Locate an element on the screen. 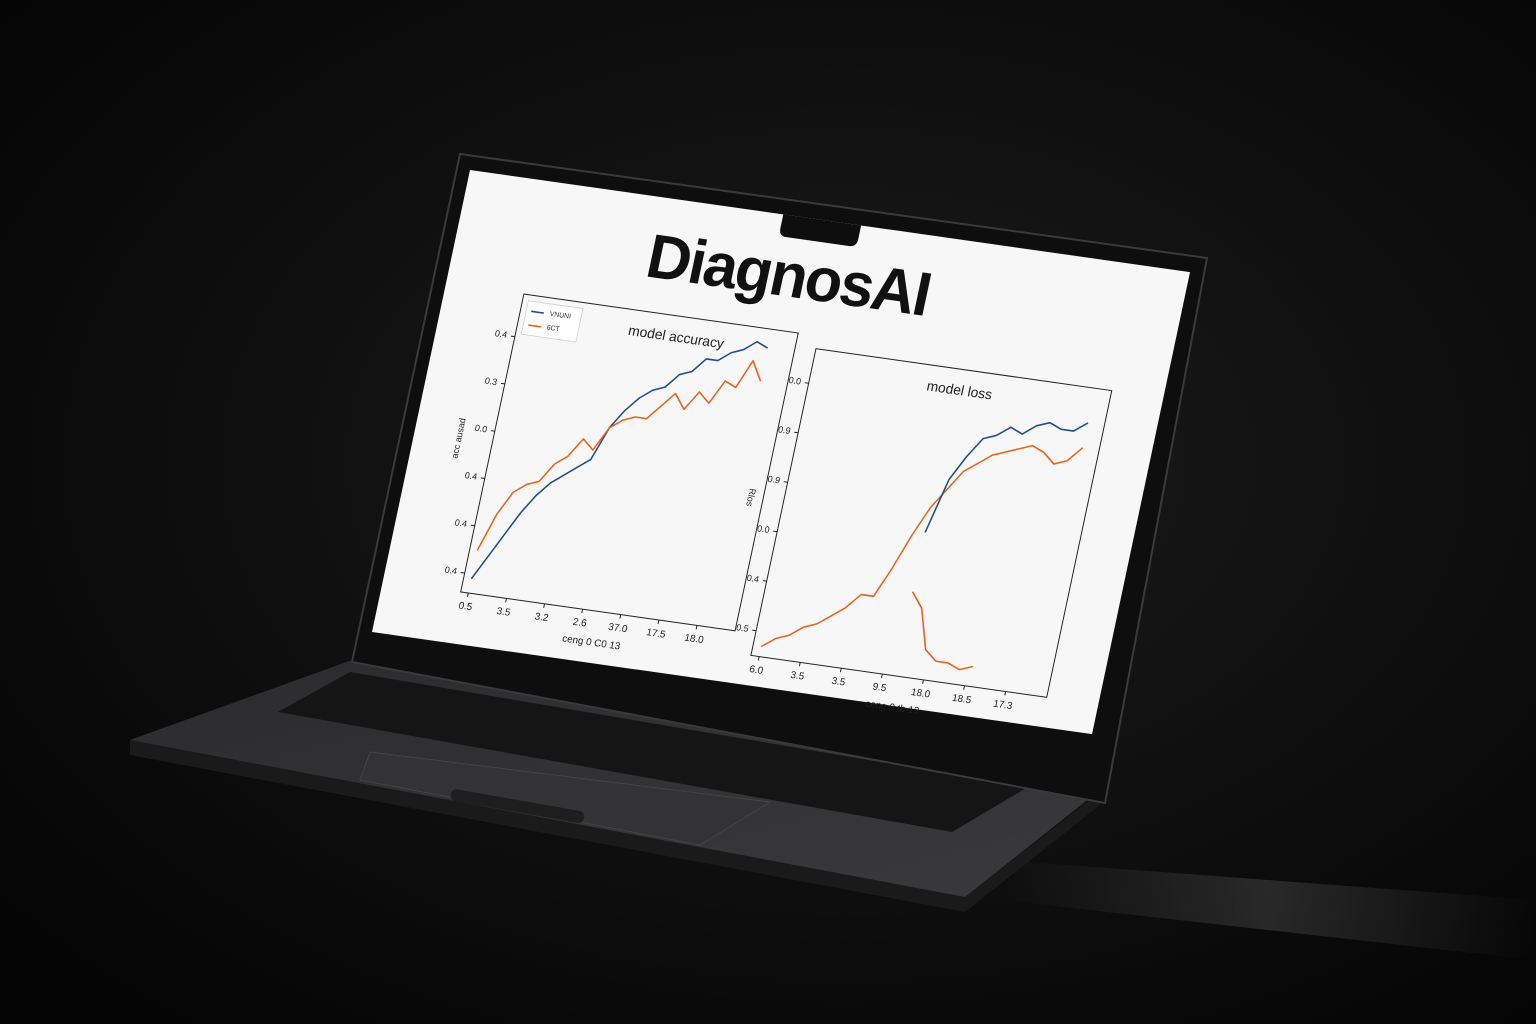  y-tick-label: 0.3 is located at coordinates (491, 382).